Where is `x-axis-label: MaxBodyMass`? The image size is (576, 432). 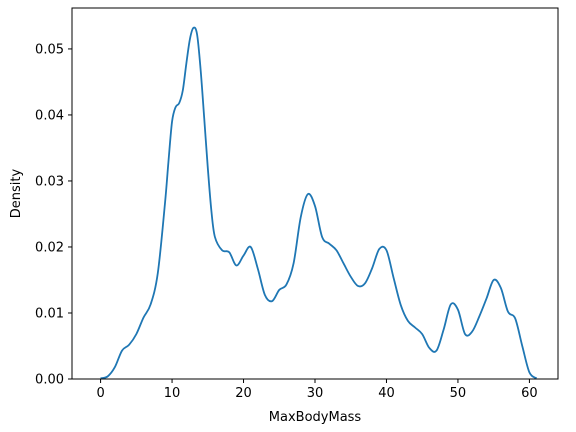
x-axis-label: MaxBodyMass is located at coordinates (315, 417).